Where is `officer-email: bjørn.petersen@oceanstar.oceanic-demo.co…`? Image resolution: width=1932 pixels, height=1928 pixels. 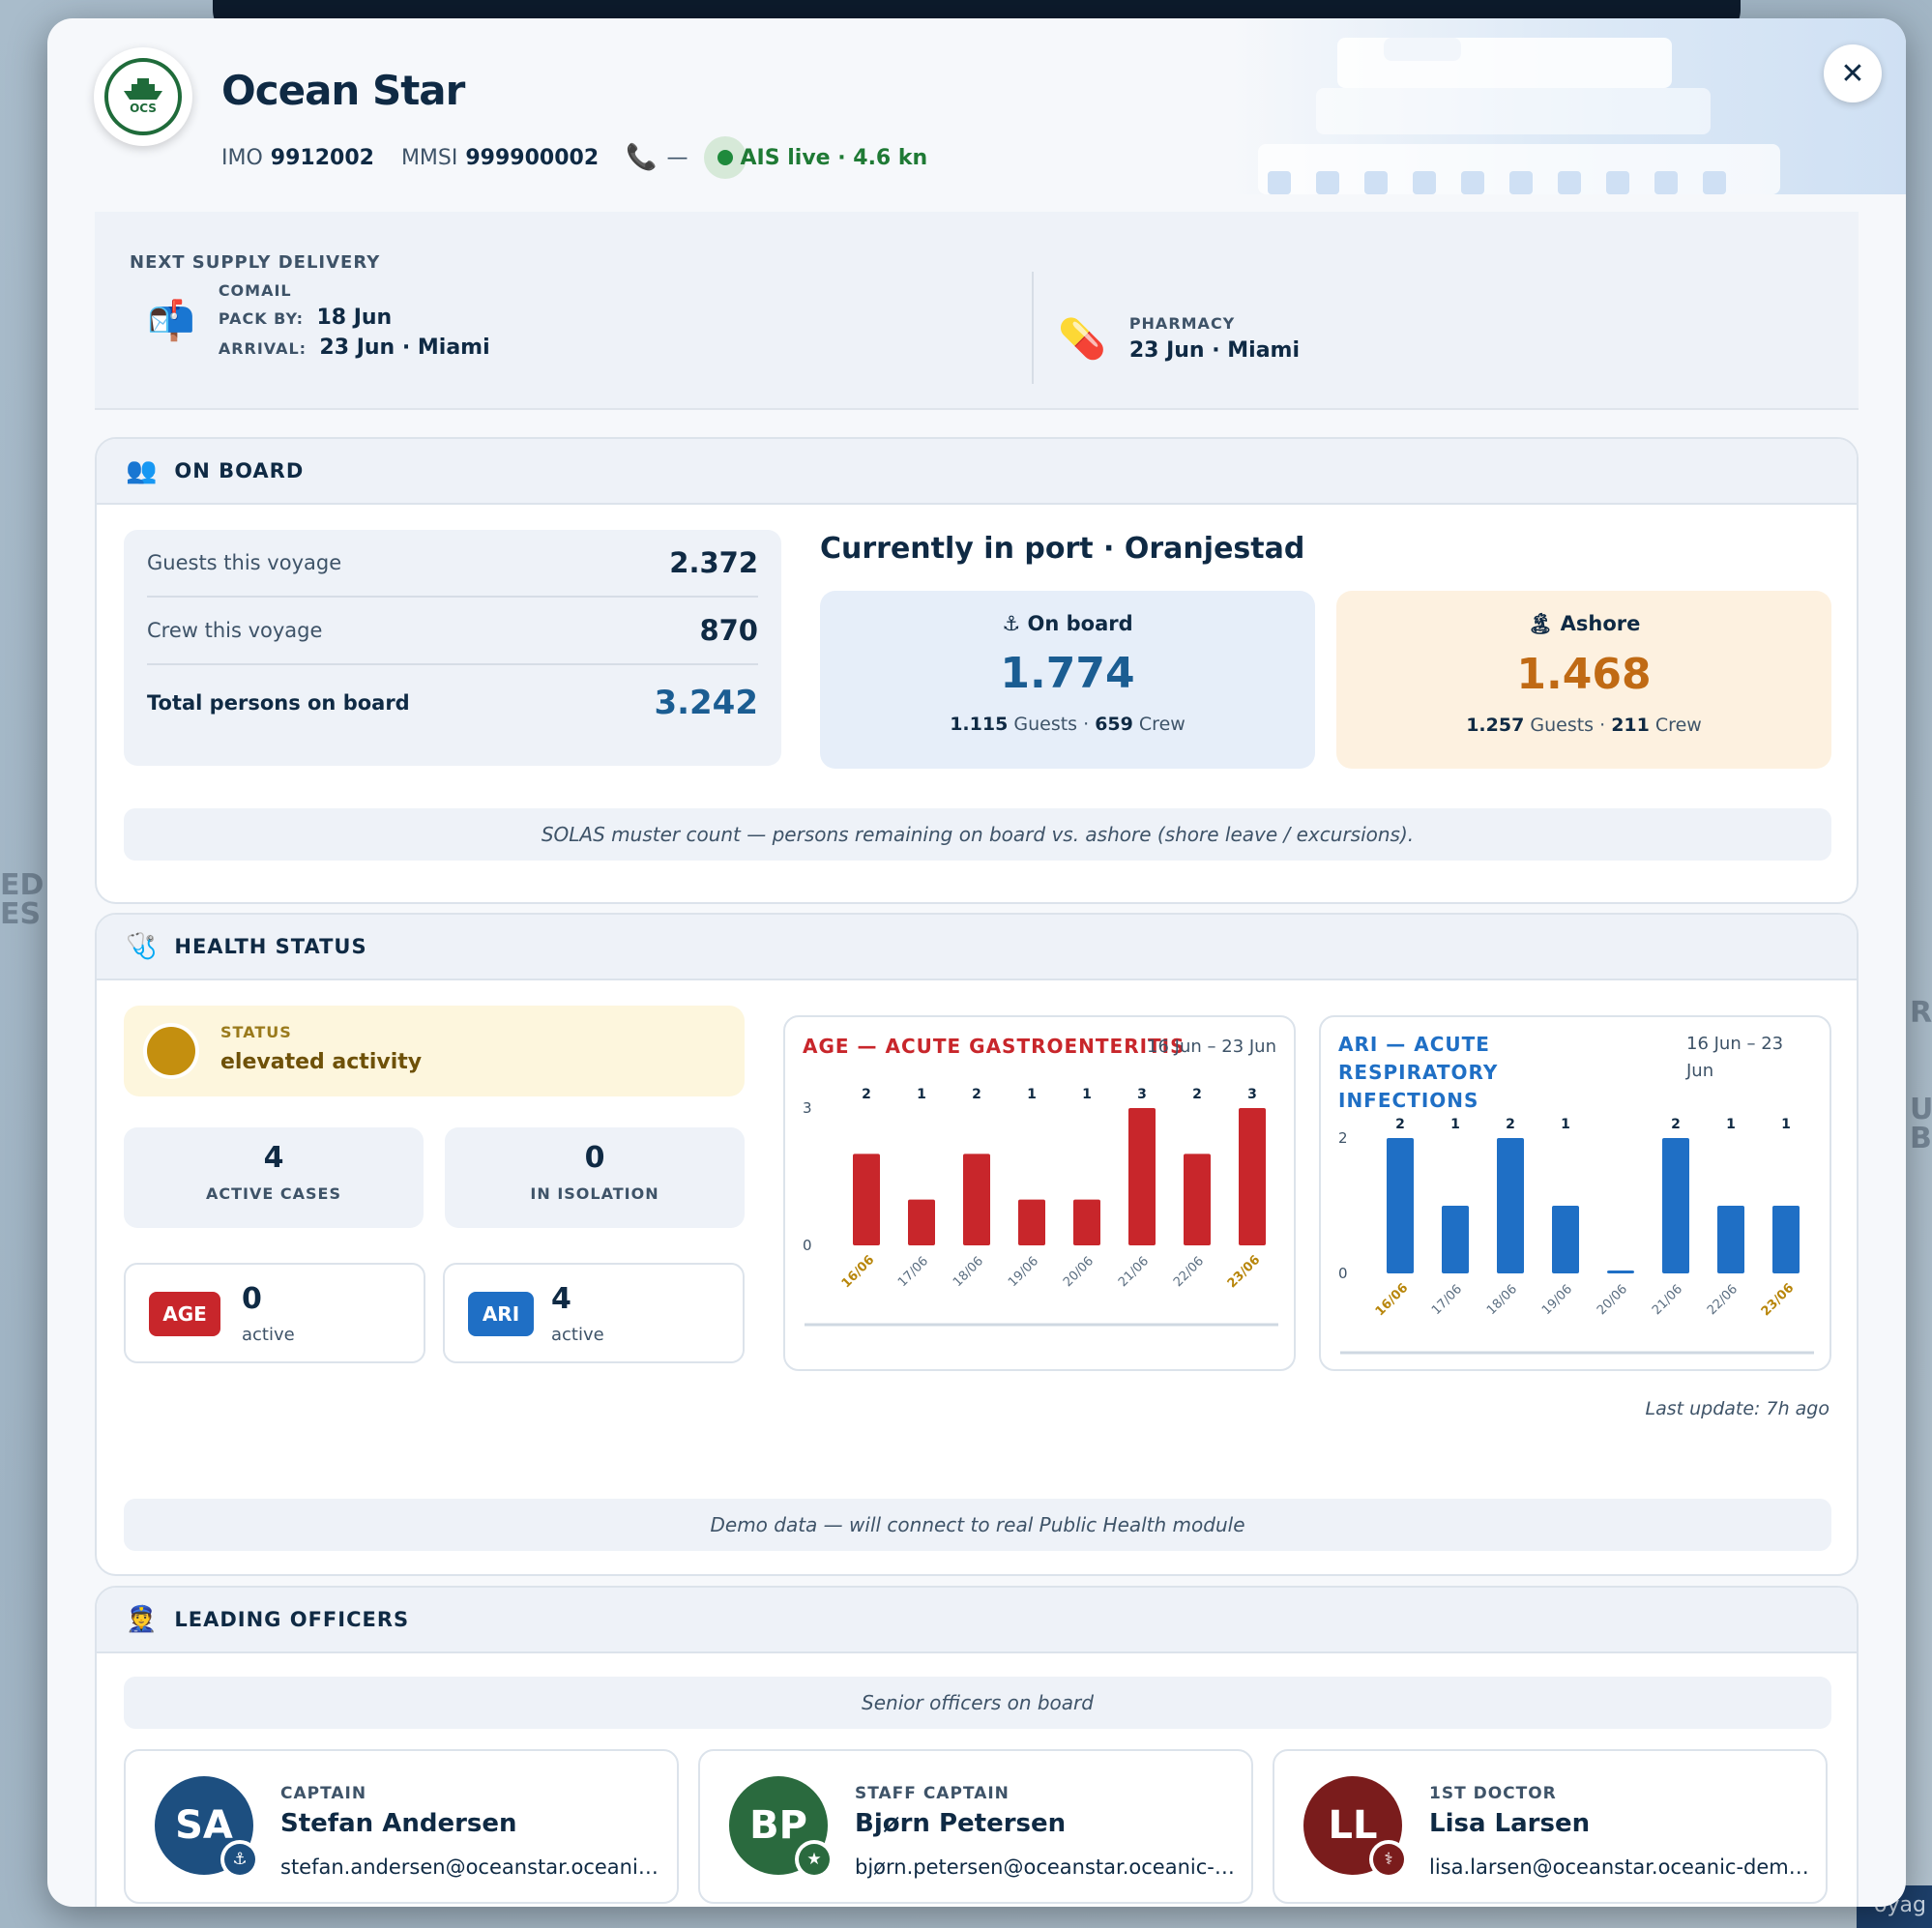
officer-email: bjørn.petersen@oceanstar.oceanic-demo.co… is located at coordinates (1048, 1867).